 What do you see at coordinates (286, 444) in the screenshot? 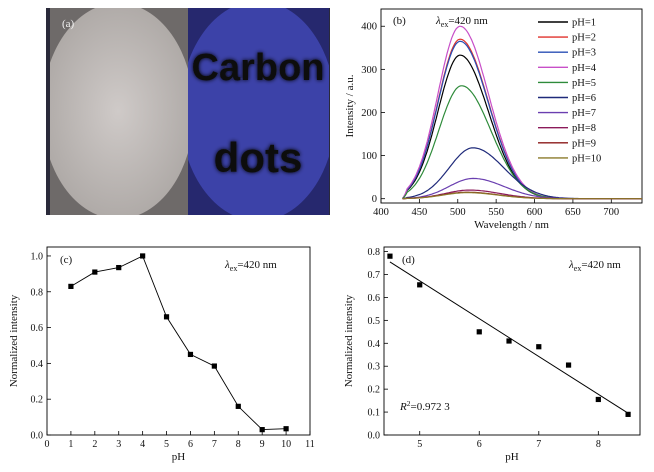
I see `x-tick-label-c: 10` at bounding box center [286, 444].